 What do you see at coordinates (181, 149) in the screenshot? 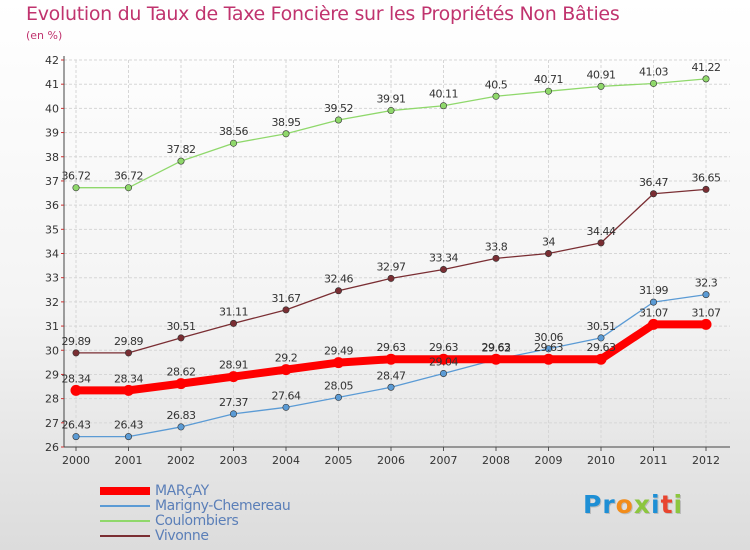
I see `data-label: 37.82` at bounding box center [181, 149].